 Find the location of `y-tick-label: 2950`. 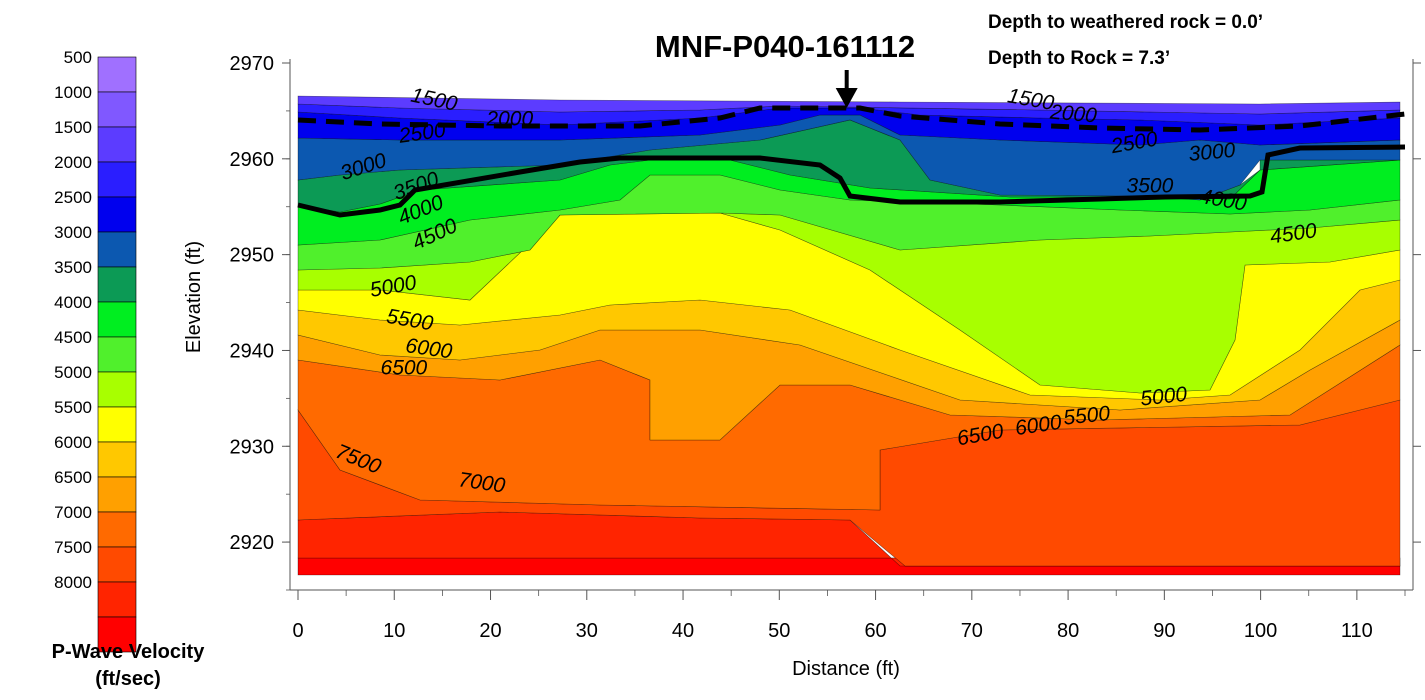

y-tick-label: 2950 is located at coordinates (252, 256).